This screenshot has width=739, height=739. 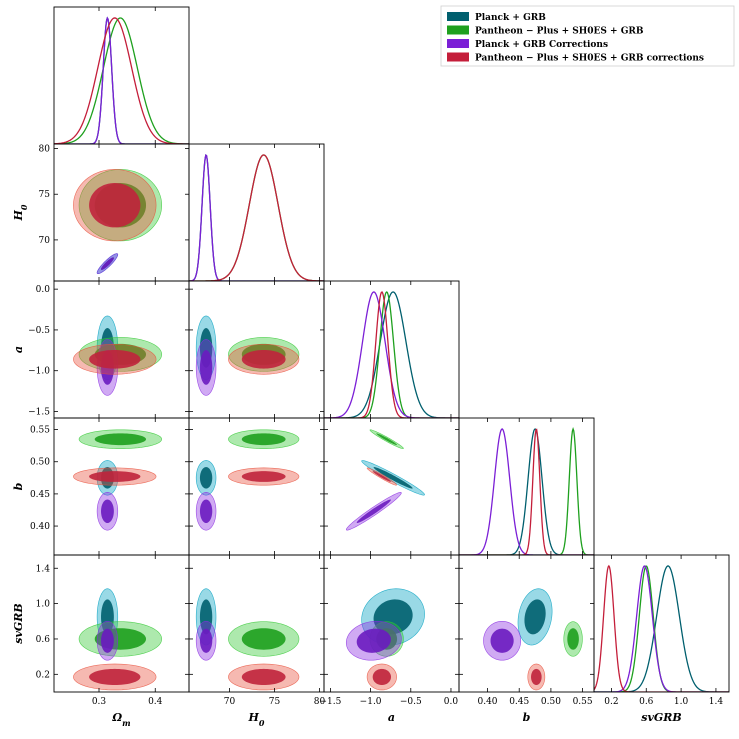 What do you see at coordinates (275, 702) in the screenshot?
I see `x-tick-label: 75` at bounding box center [275, 702].